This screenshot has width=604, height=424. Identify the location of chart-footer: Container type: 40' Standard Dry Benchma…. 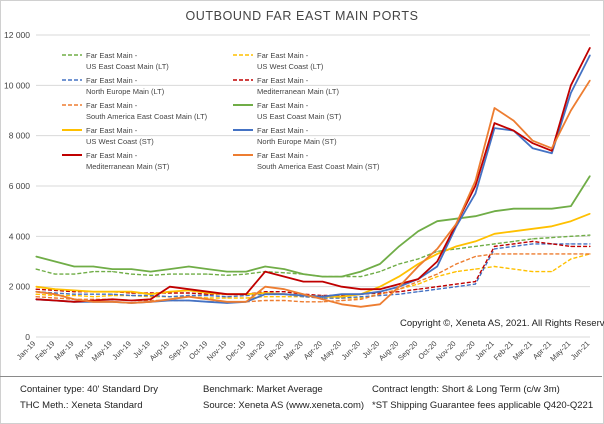
(301, 399).